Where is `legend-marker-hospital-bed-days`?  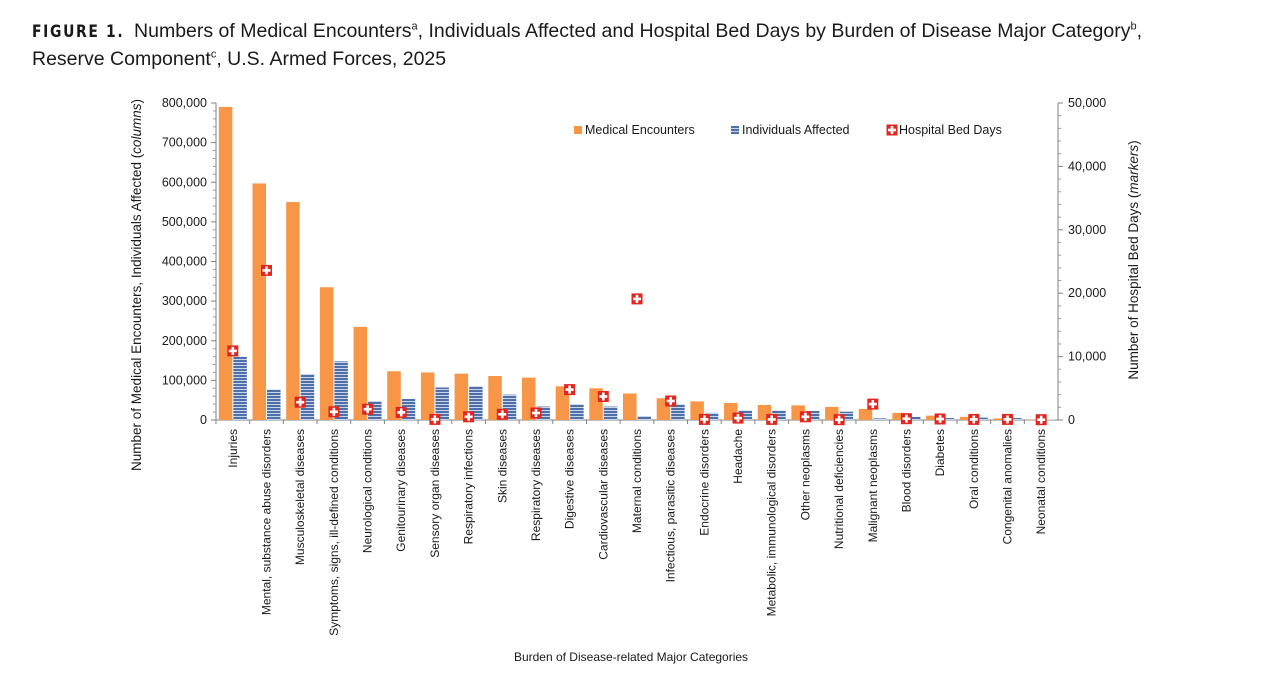 legend-marker-hospital-bed-days is located at coordinates (892, 130).